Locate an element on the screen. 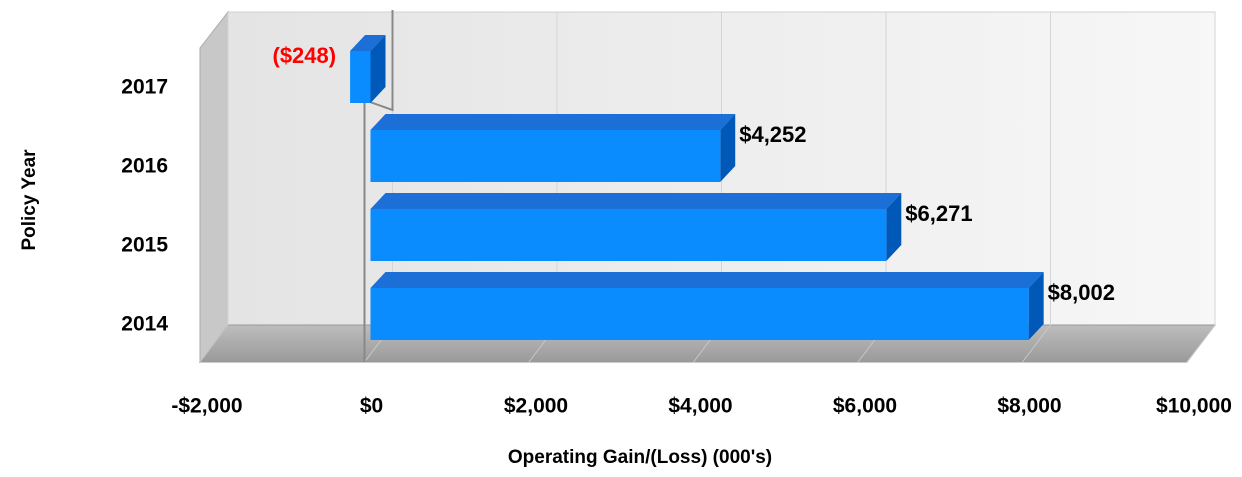 The height and width of the screenshot is (477, 1242). x-tick-label: $6,000 is located at coordinates (865, 406).